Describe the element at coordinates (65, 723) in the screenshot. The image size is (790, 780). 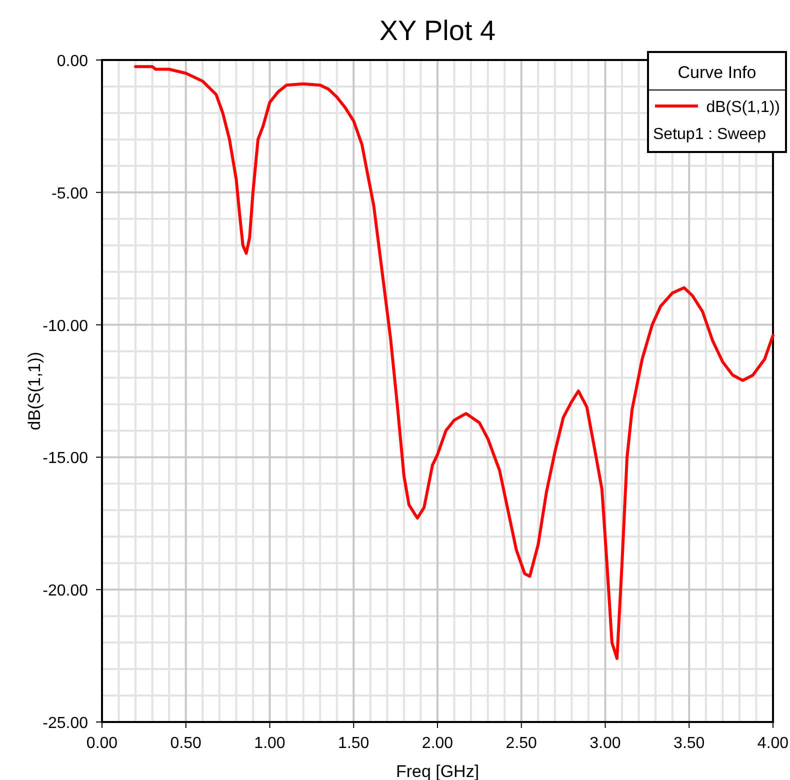
I see `y-tick-label: -25.00` at that location.